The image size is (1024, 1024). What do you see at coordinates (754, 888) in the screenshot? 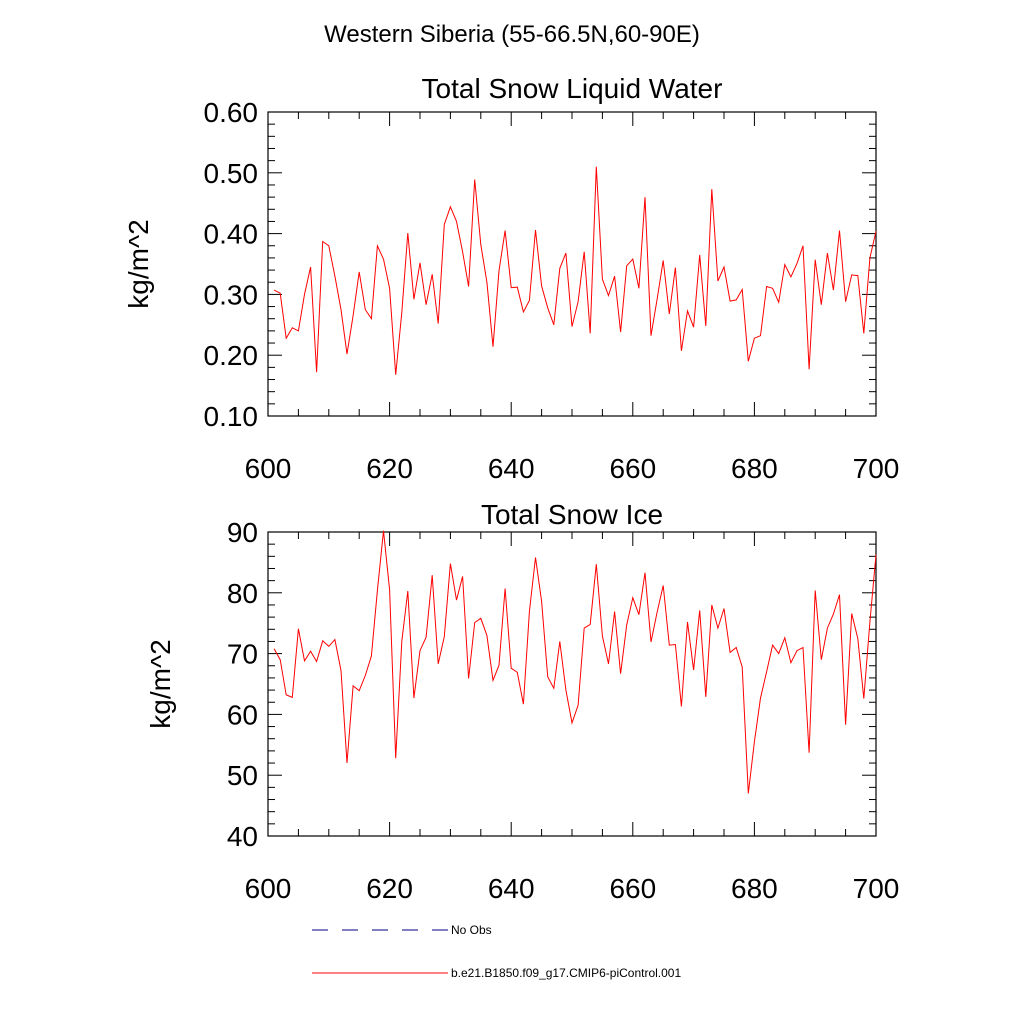
I see `snow-ice-x-tick-label: 680` at bounding box center [754, 888].